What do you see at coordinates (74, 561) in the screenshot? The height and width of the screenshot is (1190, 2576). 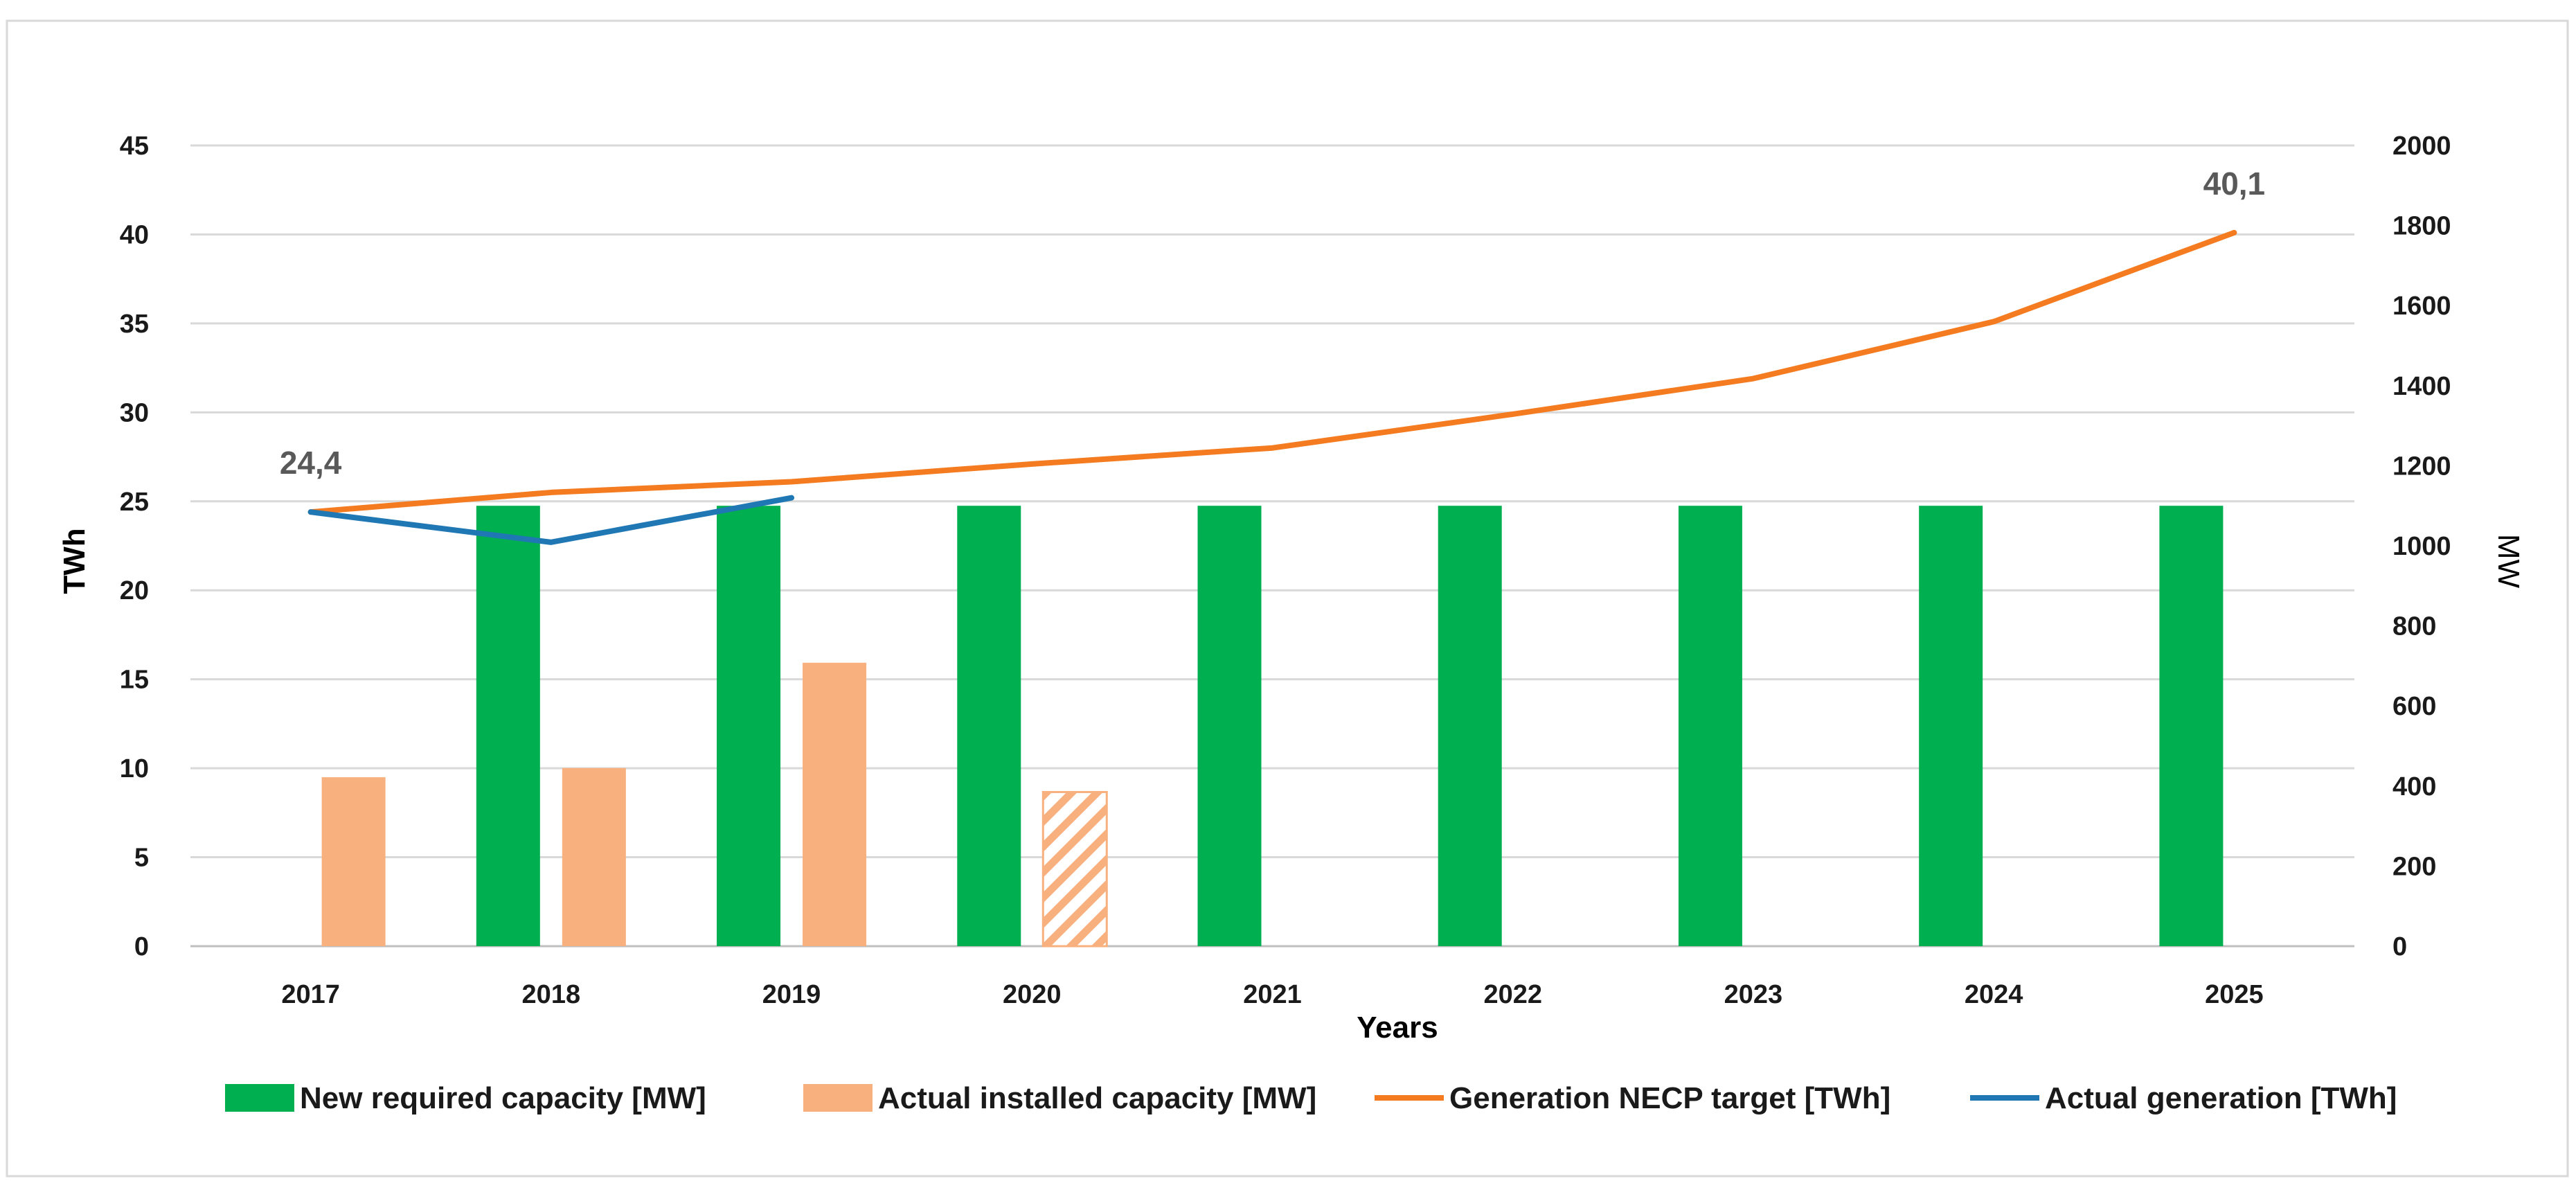 I see `left-axis-title: TWh` at bounding box center [74, 561].